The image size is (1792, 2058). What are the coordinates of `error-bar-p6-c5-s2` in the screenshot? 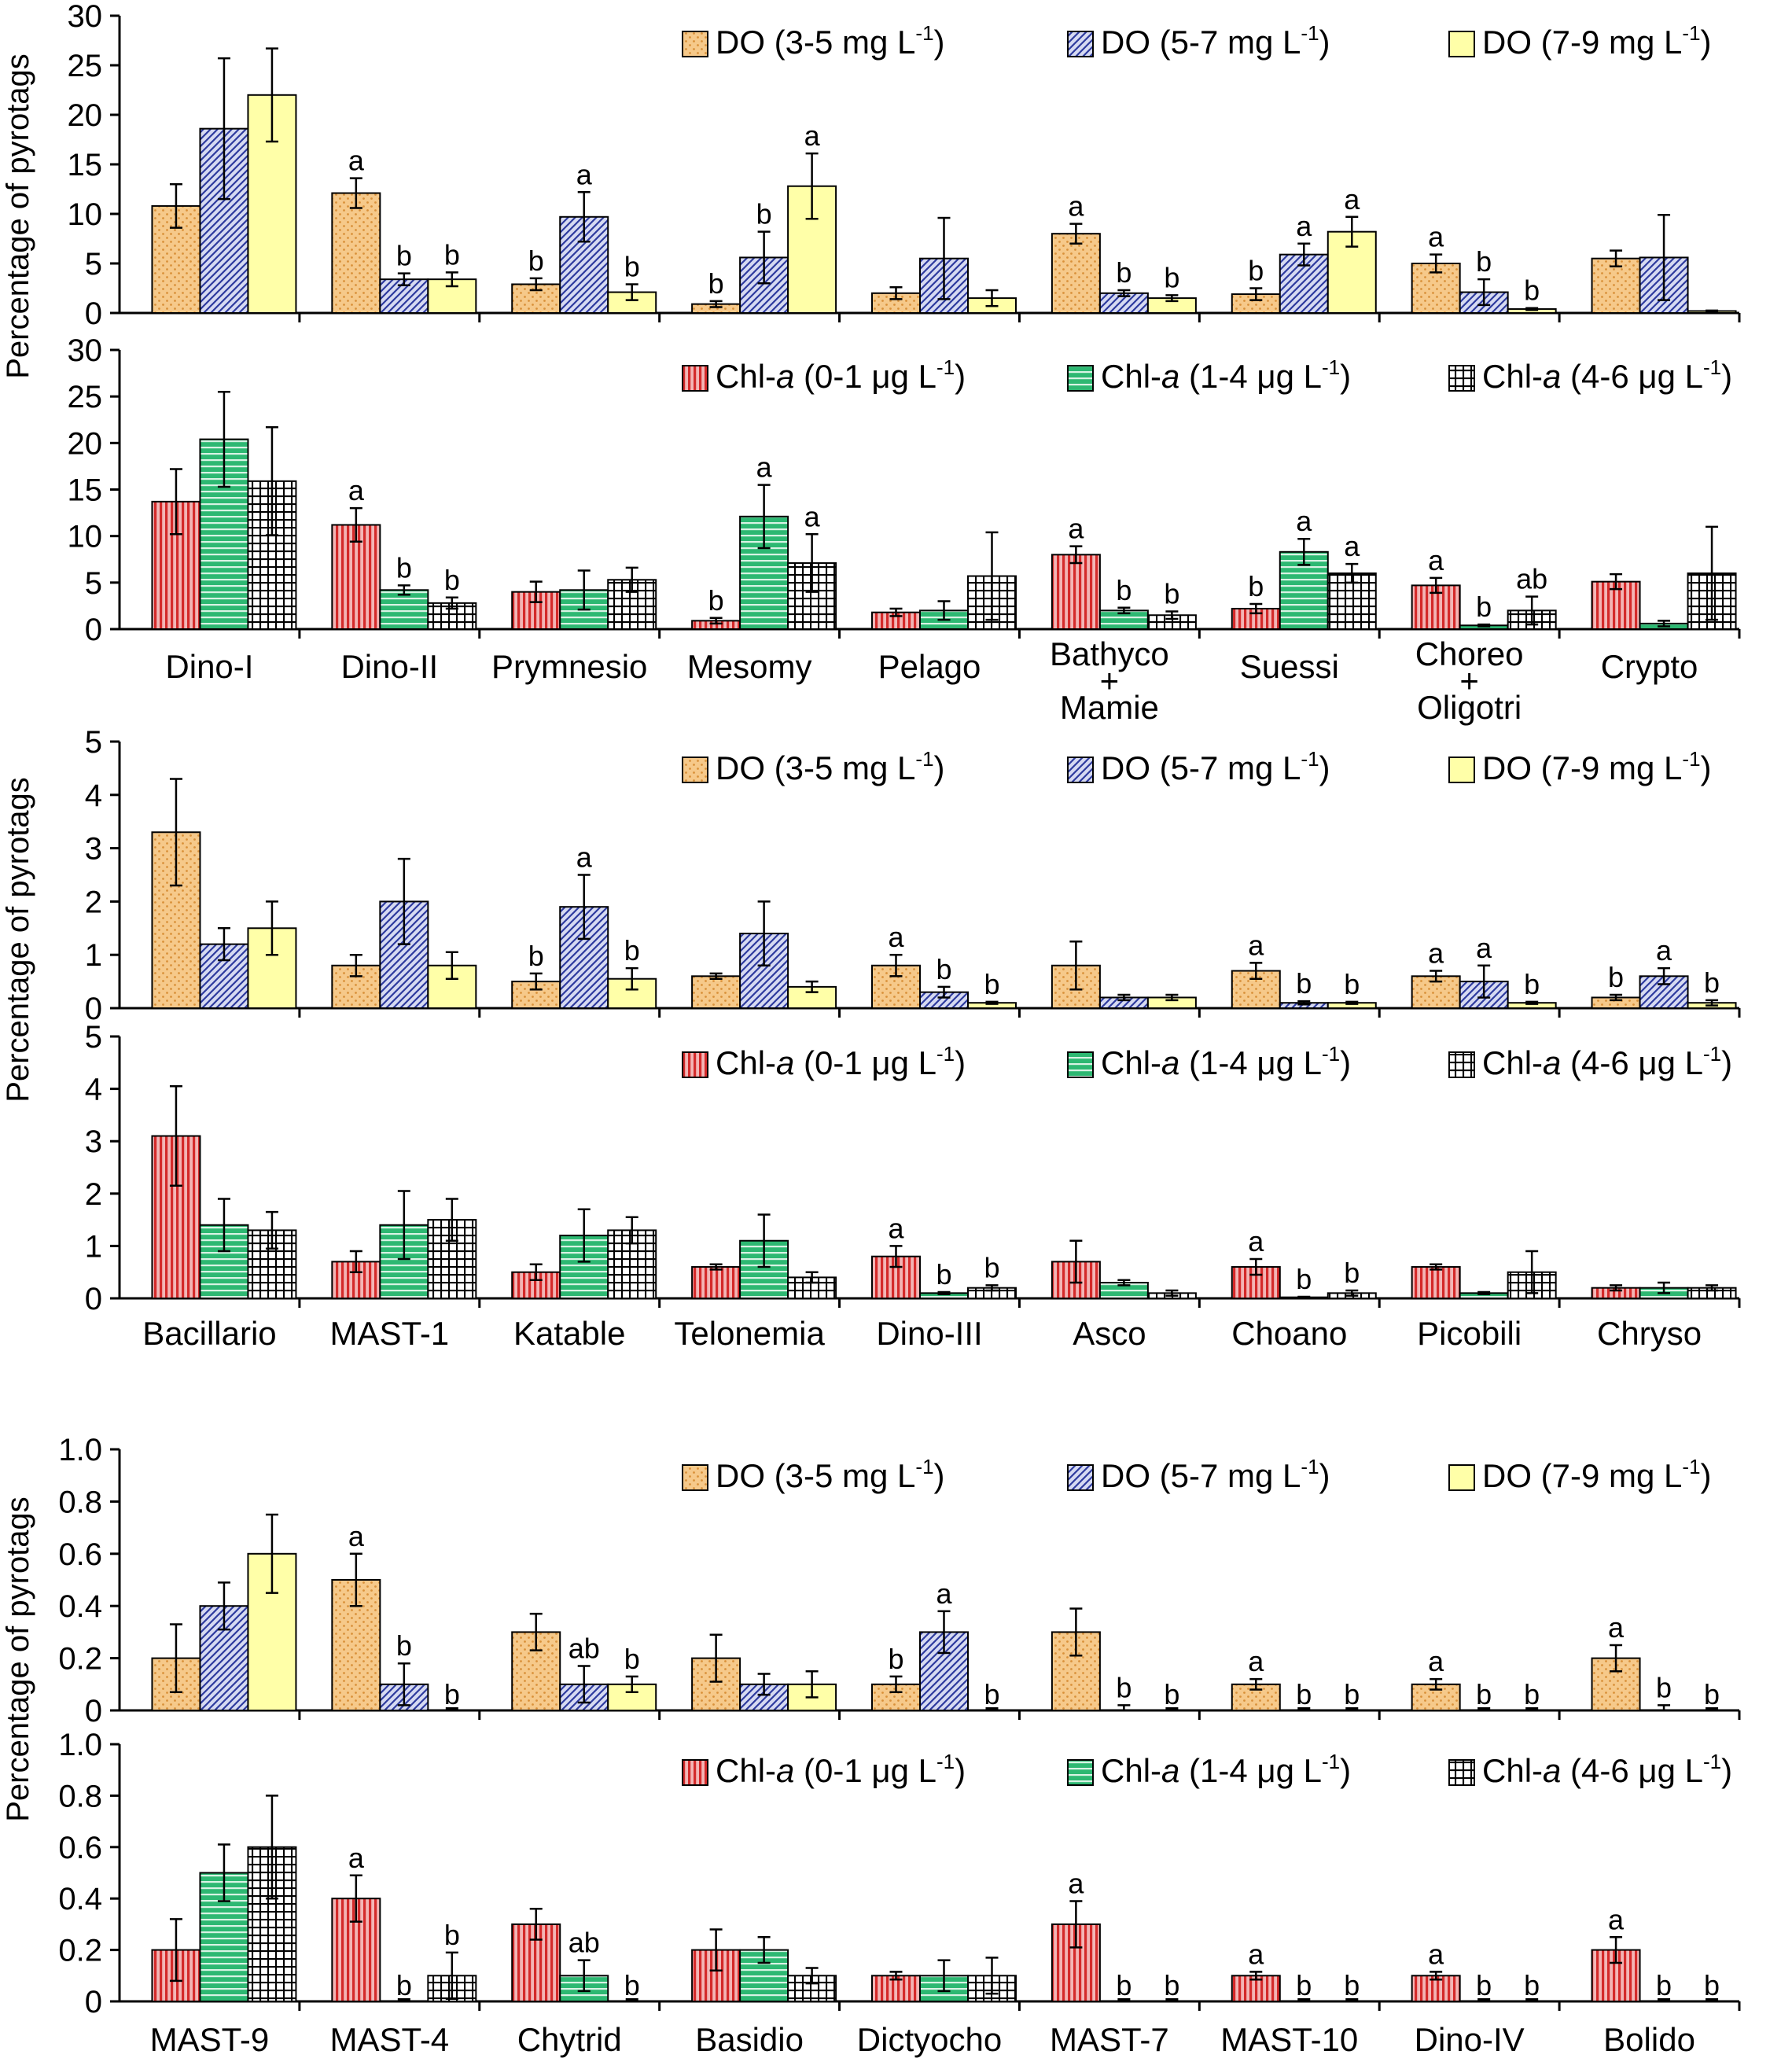 It's located at (944, 1976).